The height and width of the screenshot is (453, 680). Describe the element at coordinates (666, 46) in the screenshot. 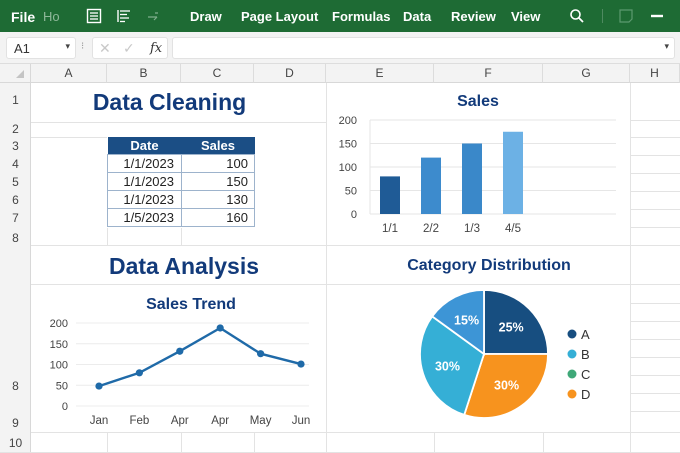

I see `expand-formula-icon: ▾` at that location.